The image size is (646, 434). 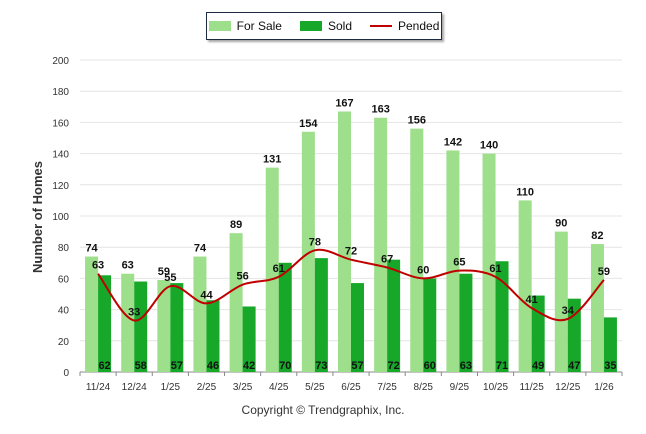 What do you see at coordinates (489, 146) in the screenshot?
I see `data-label-for-sale: 140` at bounding box center [489, 146].